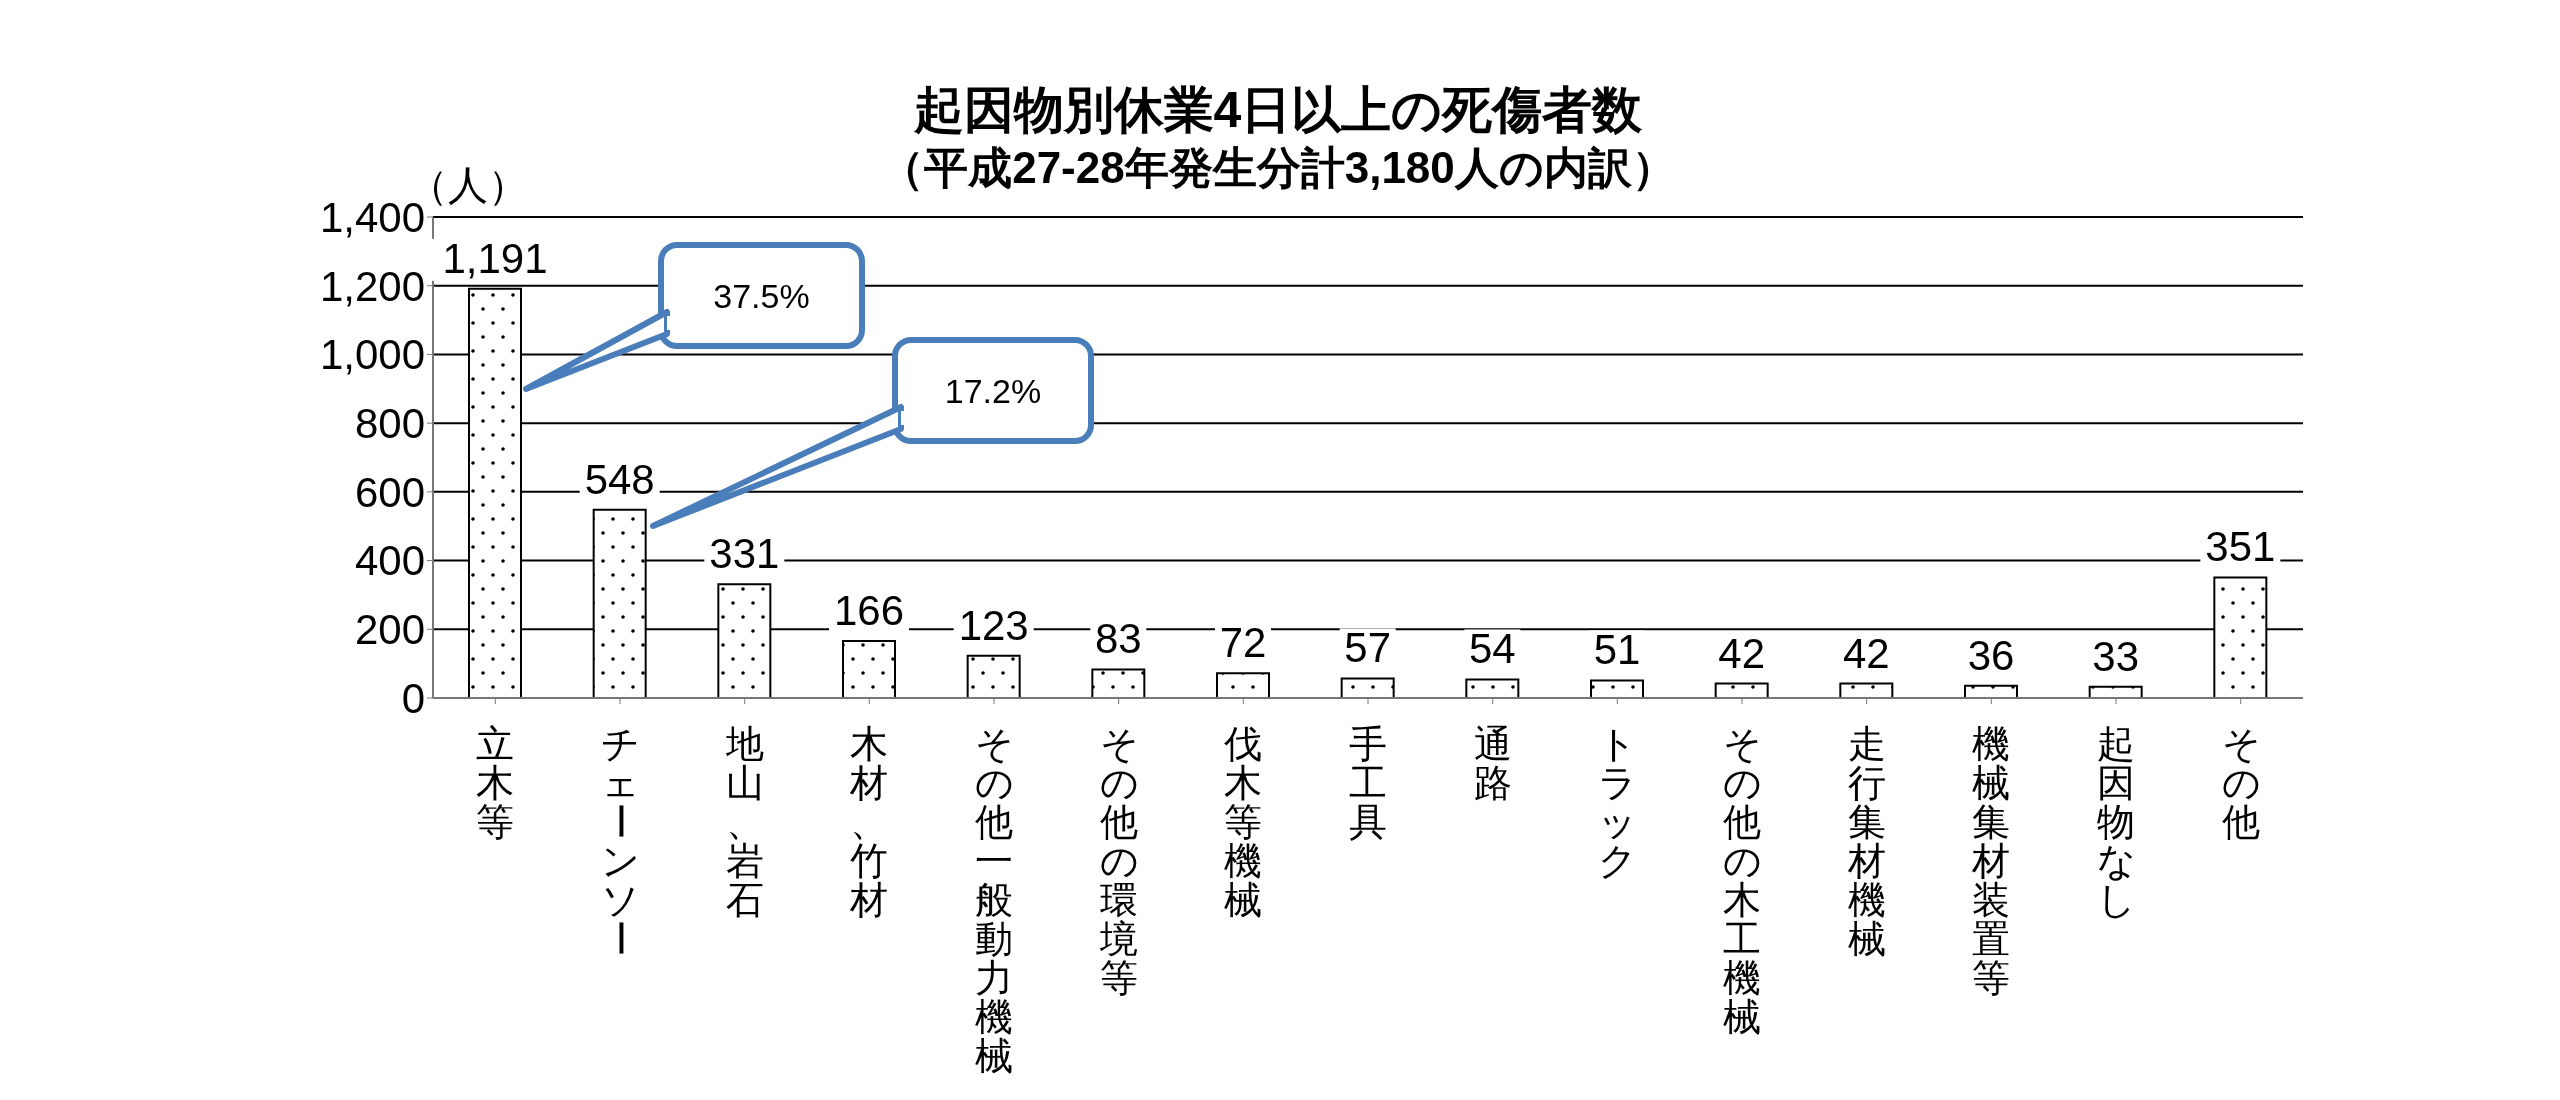 This screenshot has height=1100, width=2560. I want to click on x-tick-label: 立木等, so click(495, 783).